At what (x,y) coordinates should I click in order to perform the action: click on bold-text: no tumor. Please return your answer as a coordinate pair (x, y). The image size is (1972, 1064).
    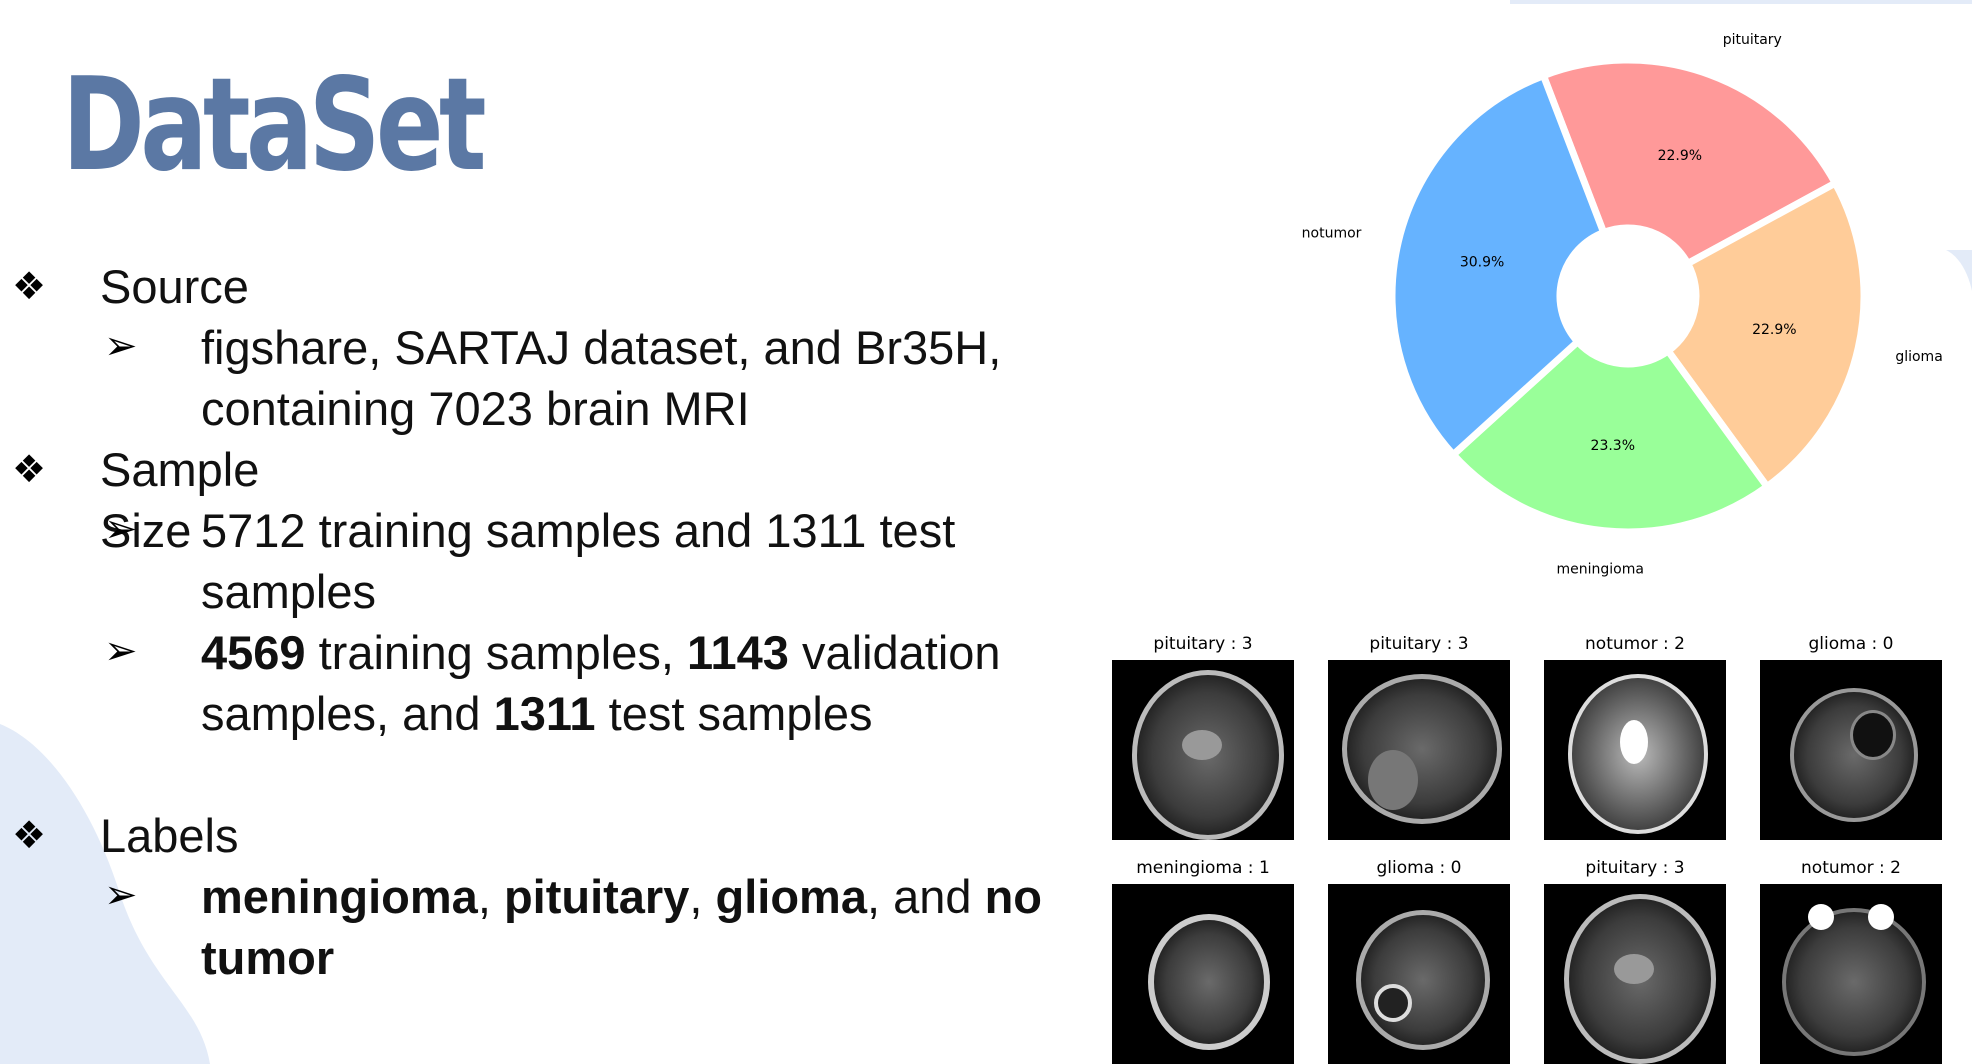
    Looking at the image, I should click on (621, 927).